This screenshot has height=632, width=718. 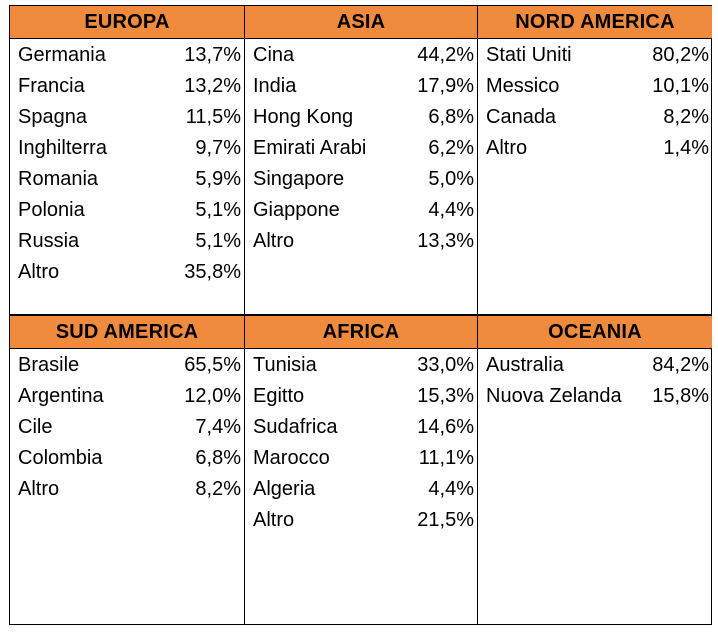 I want to click on country-share: 5,0%, so click(x=451, y=179).